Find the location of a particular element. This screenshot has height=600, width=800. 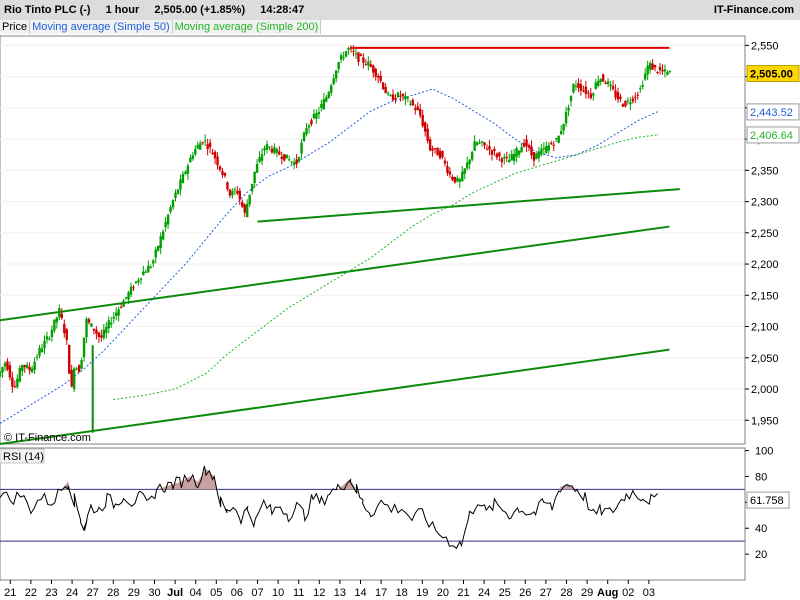

rsi-last-box is located at coordinates (768, 500).